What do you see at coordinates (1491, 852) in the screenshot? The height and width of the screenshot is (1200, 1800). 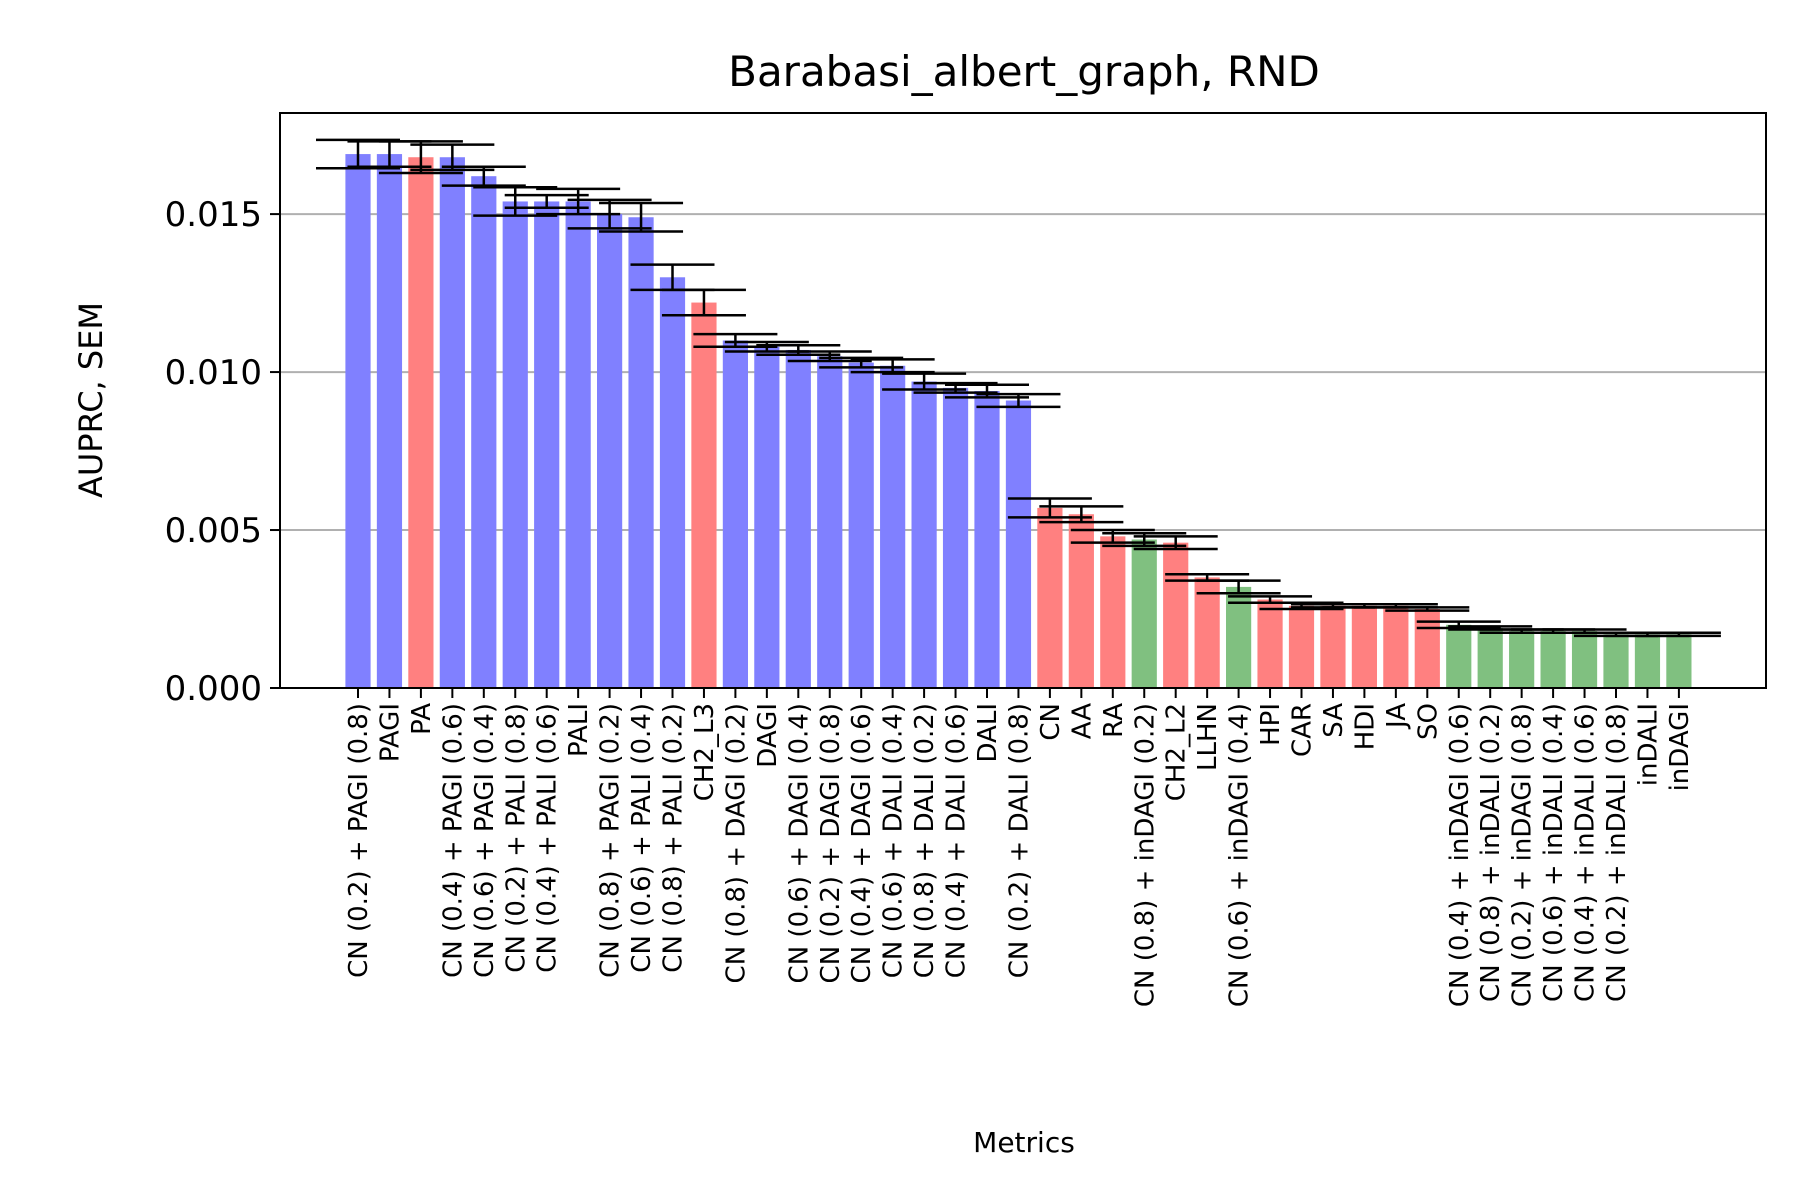 I see `x-tick-label: CN (0.8) + inDALI (0.2)` at bounding box center [1491, 852].